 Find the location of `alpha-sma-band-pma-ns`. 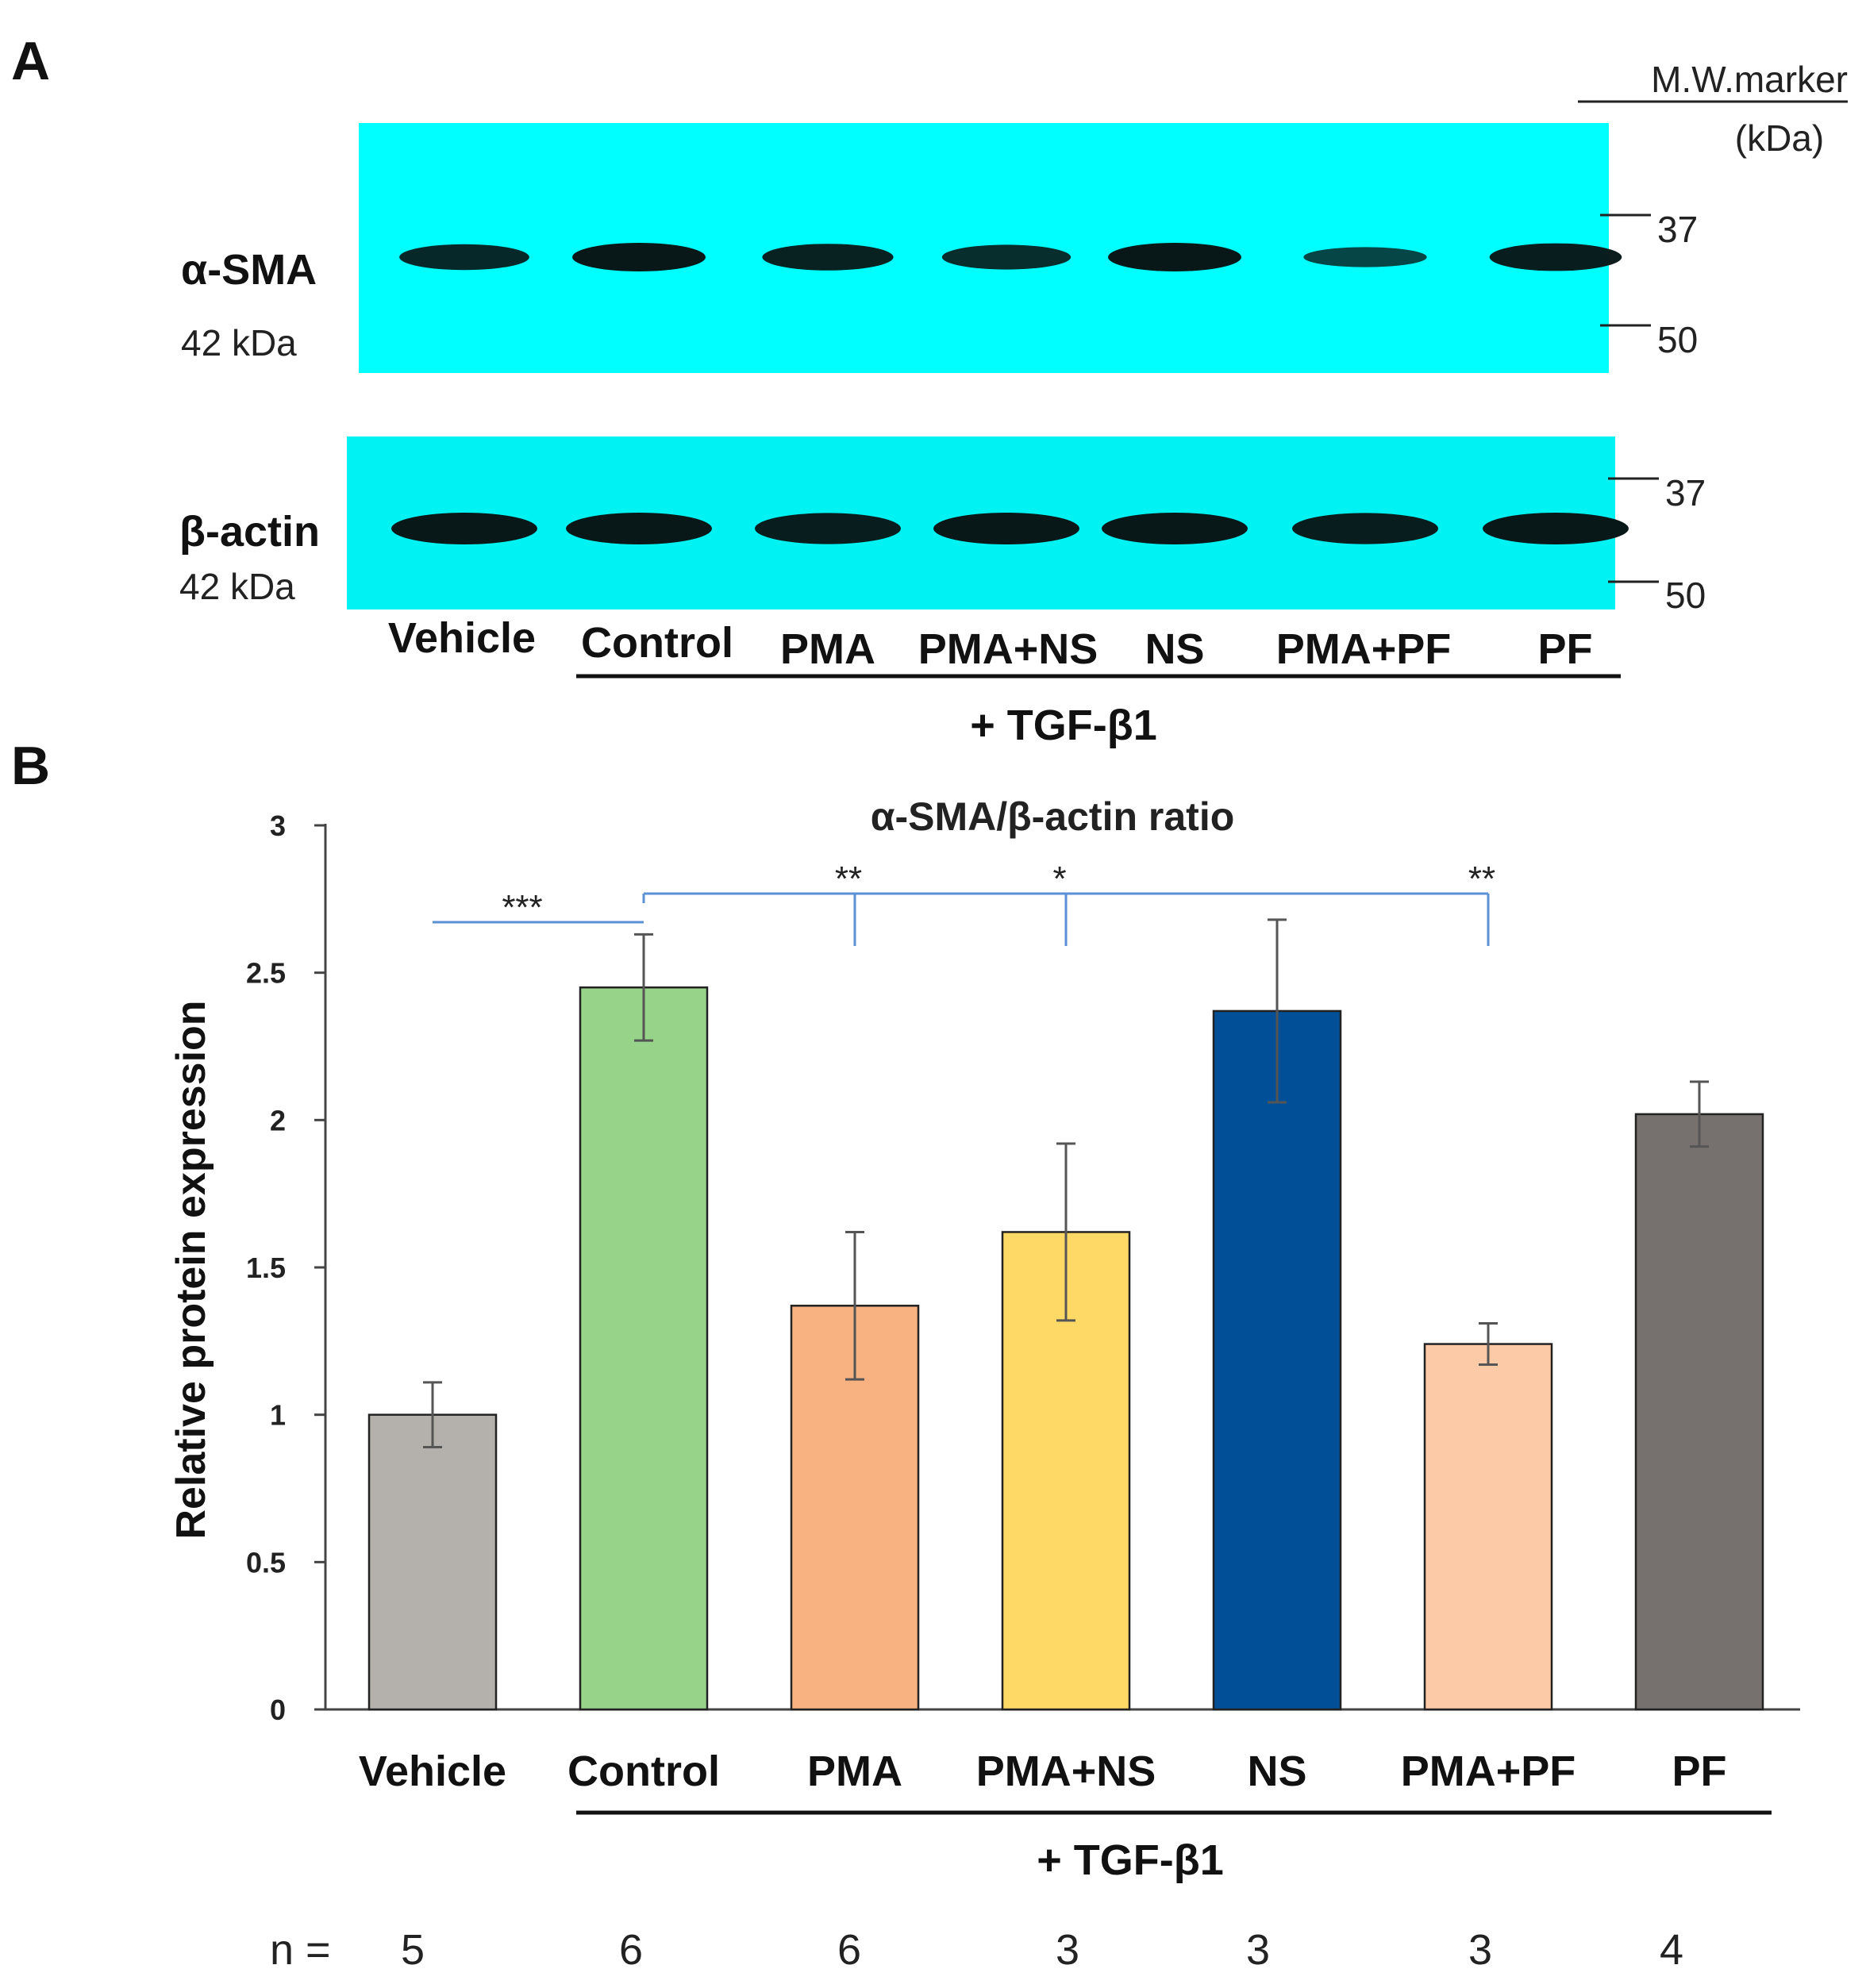

alpha-sma-band-pma-ns is located at coordinates (1007, 257).